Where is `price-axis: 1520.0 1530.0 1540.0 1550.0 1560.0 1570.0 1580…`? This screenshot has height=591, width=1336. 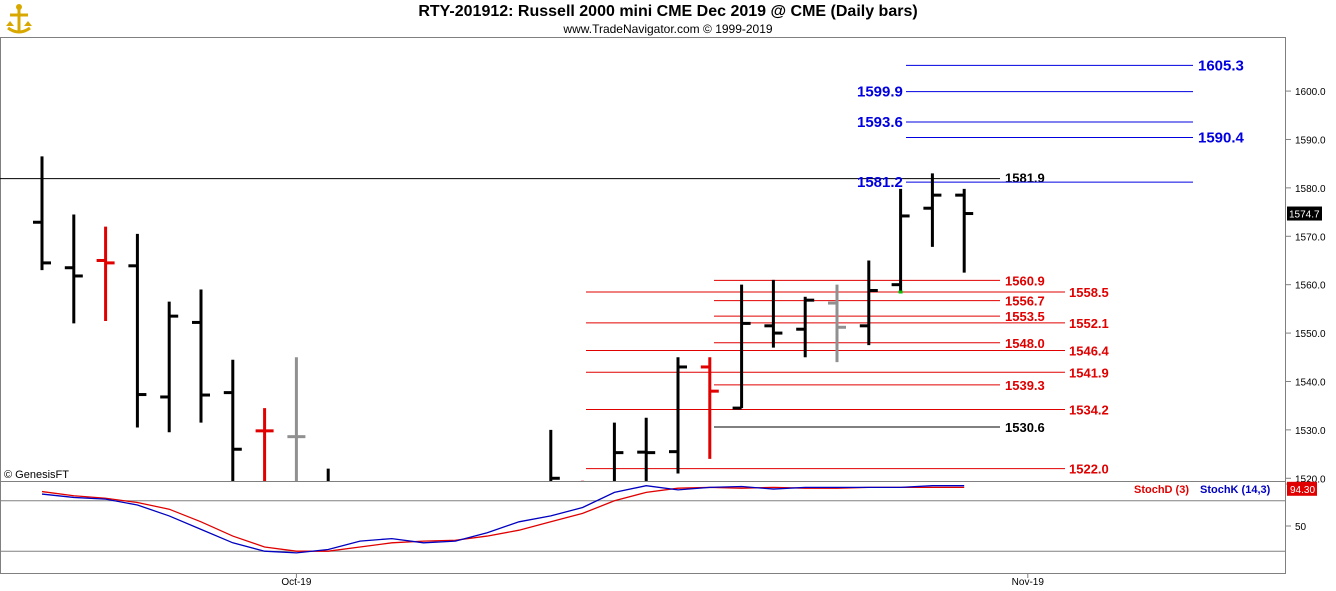
price-axis: 1520.0 1530.0 1540.0 1550.0 1560.0 1570.0 1580… is located at coordinates (1306, 286).